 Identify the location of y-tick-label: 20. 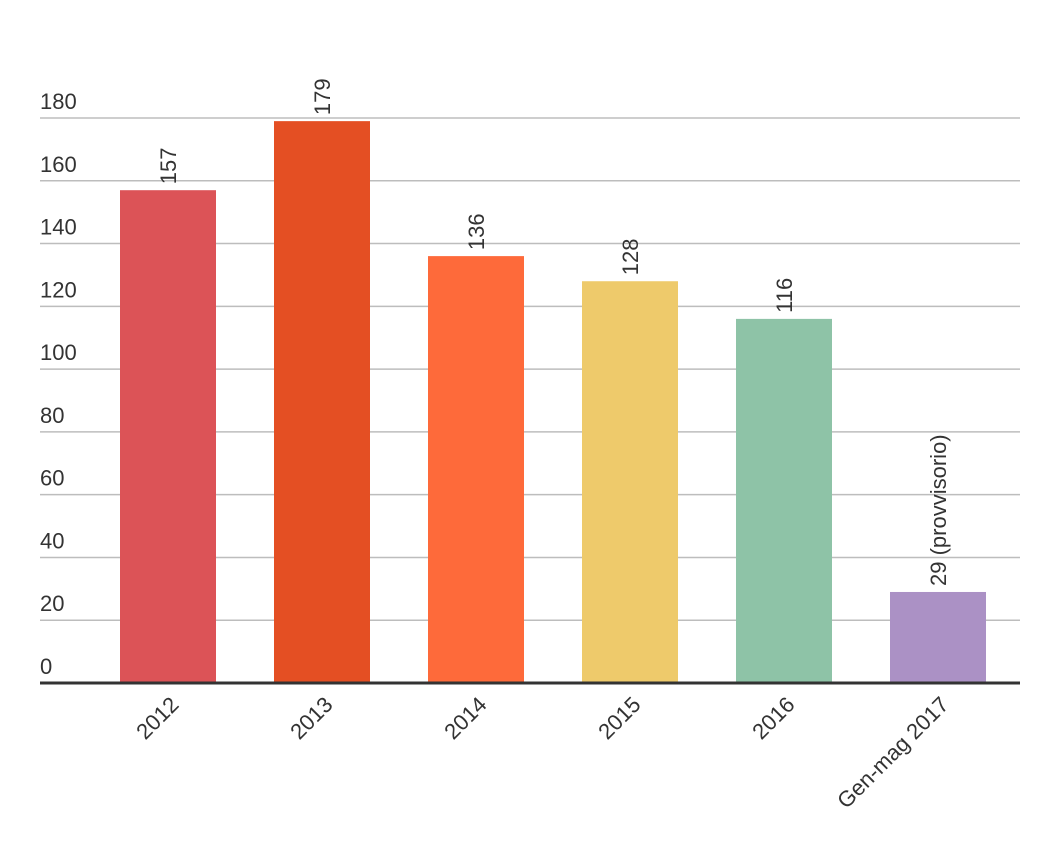
(52, 603).